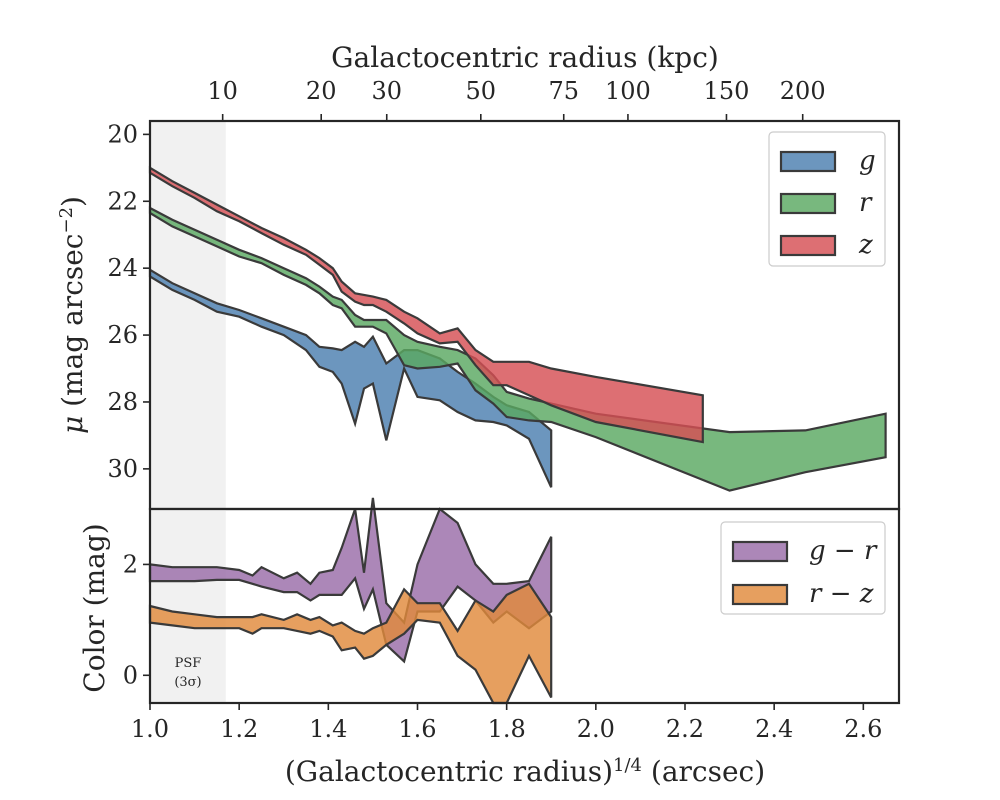 Image resolution: width=1000 pixels, height=800 pixels. What do you see at coordinates (328, 729) in the screenshot?
I see `x-tick-label: 1.4` at bounding box center [328, 729].